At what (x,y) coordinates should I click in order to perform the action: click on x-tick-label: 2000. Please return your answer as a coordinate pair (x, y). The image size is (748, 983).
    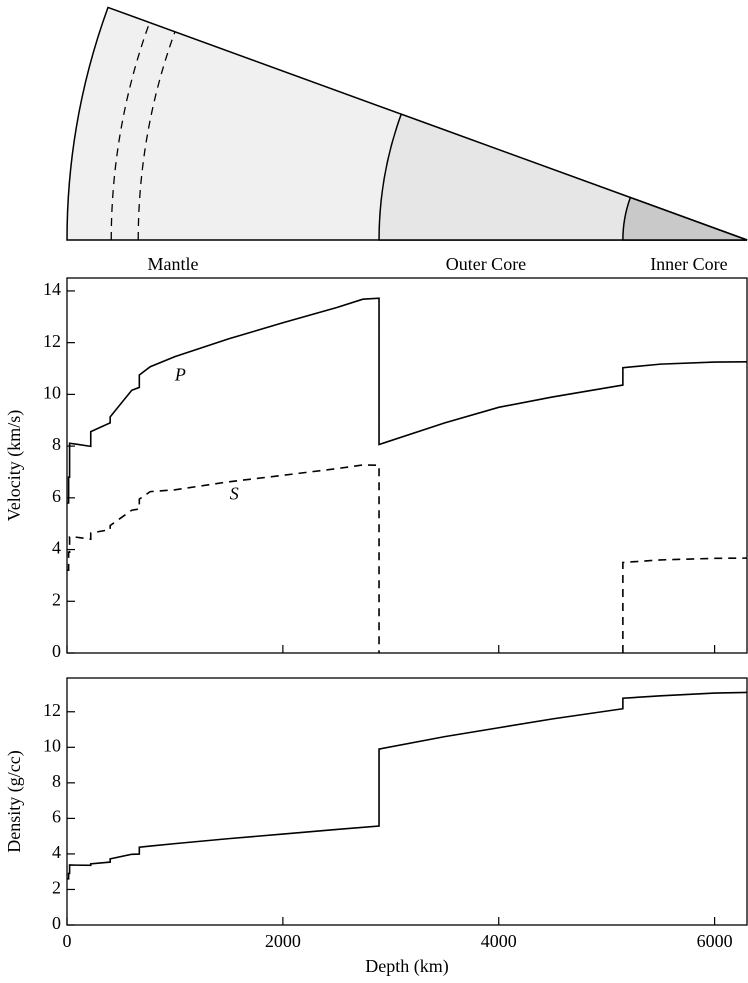
    Looking at the image, I should click on (283, 941).